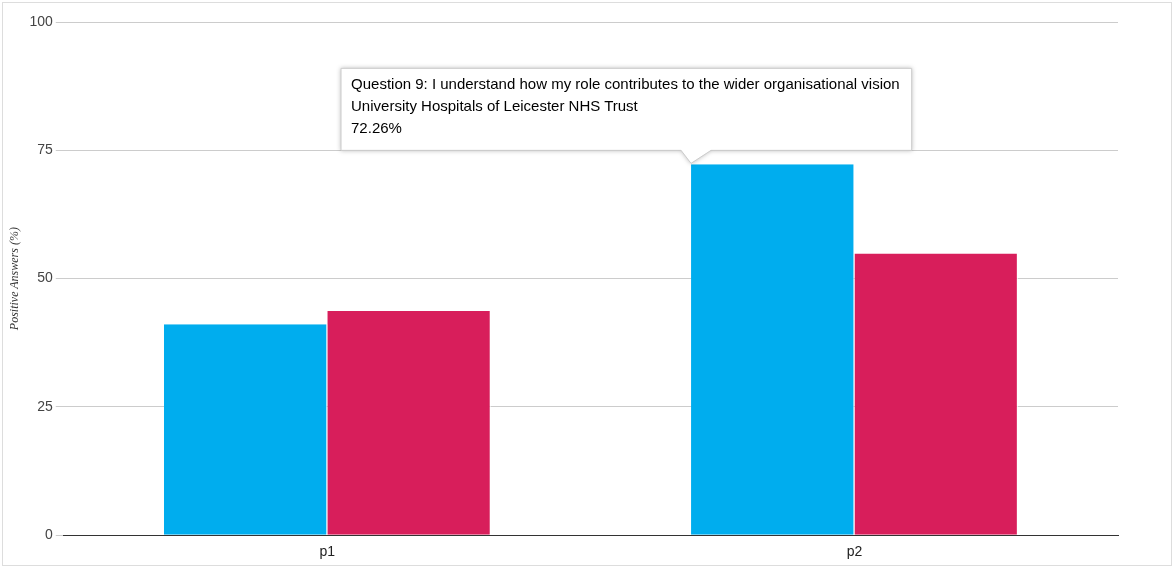 The height and width of the screenshot is (570, 1176). I want to click on x-tick-label: p2, so click(854, 551).